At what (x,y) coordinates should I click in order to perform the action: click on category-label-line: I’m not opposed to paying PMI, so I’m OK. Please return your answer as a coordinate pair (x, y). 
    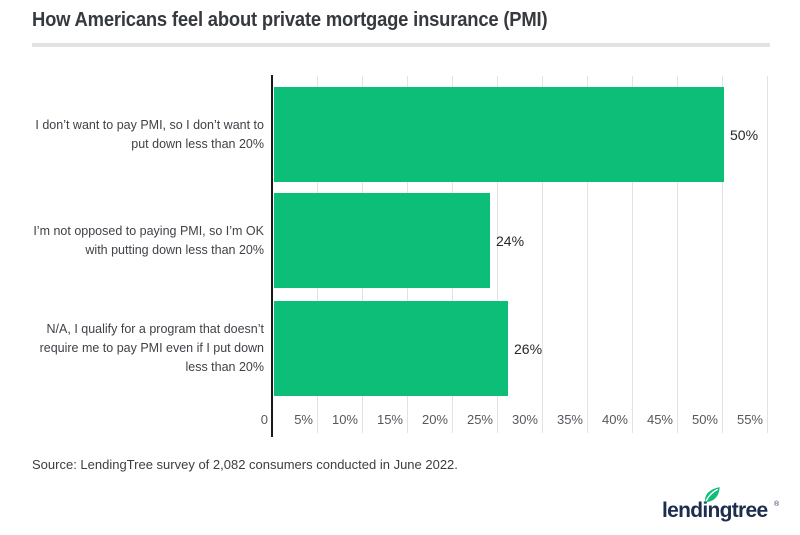
    Looking at the image, I should click on (148, 230).